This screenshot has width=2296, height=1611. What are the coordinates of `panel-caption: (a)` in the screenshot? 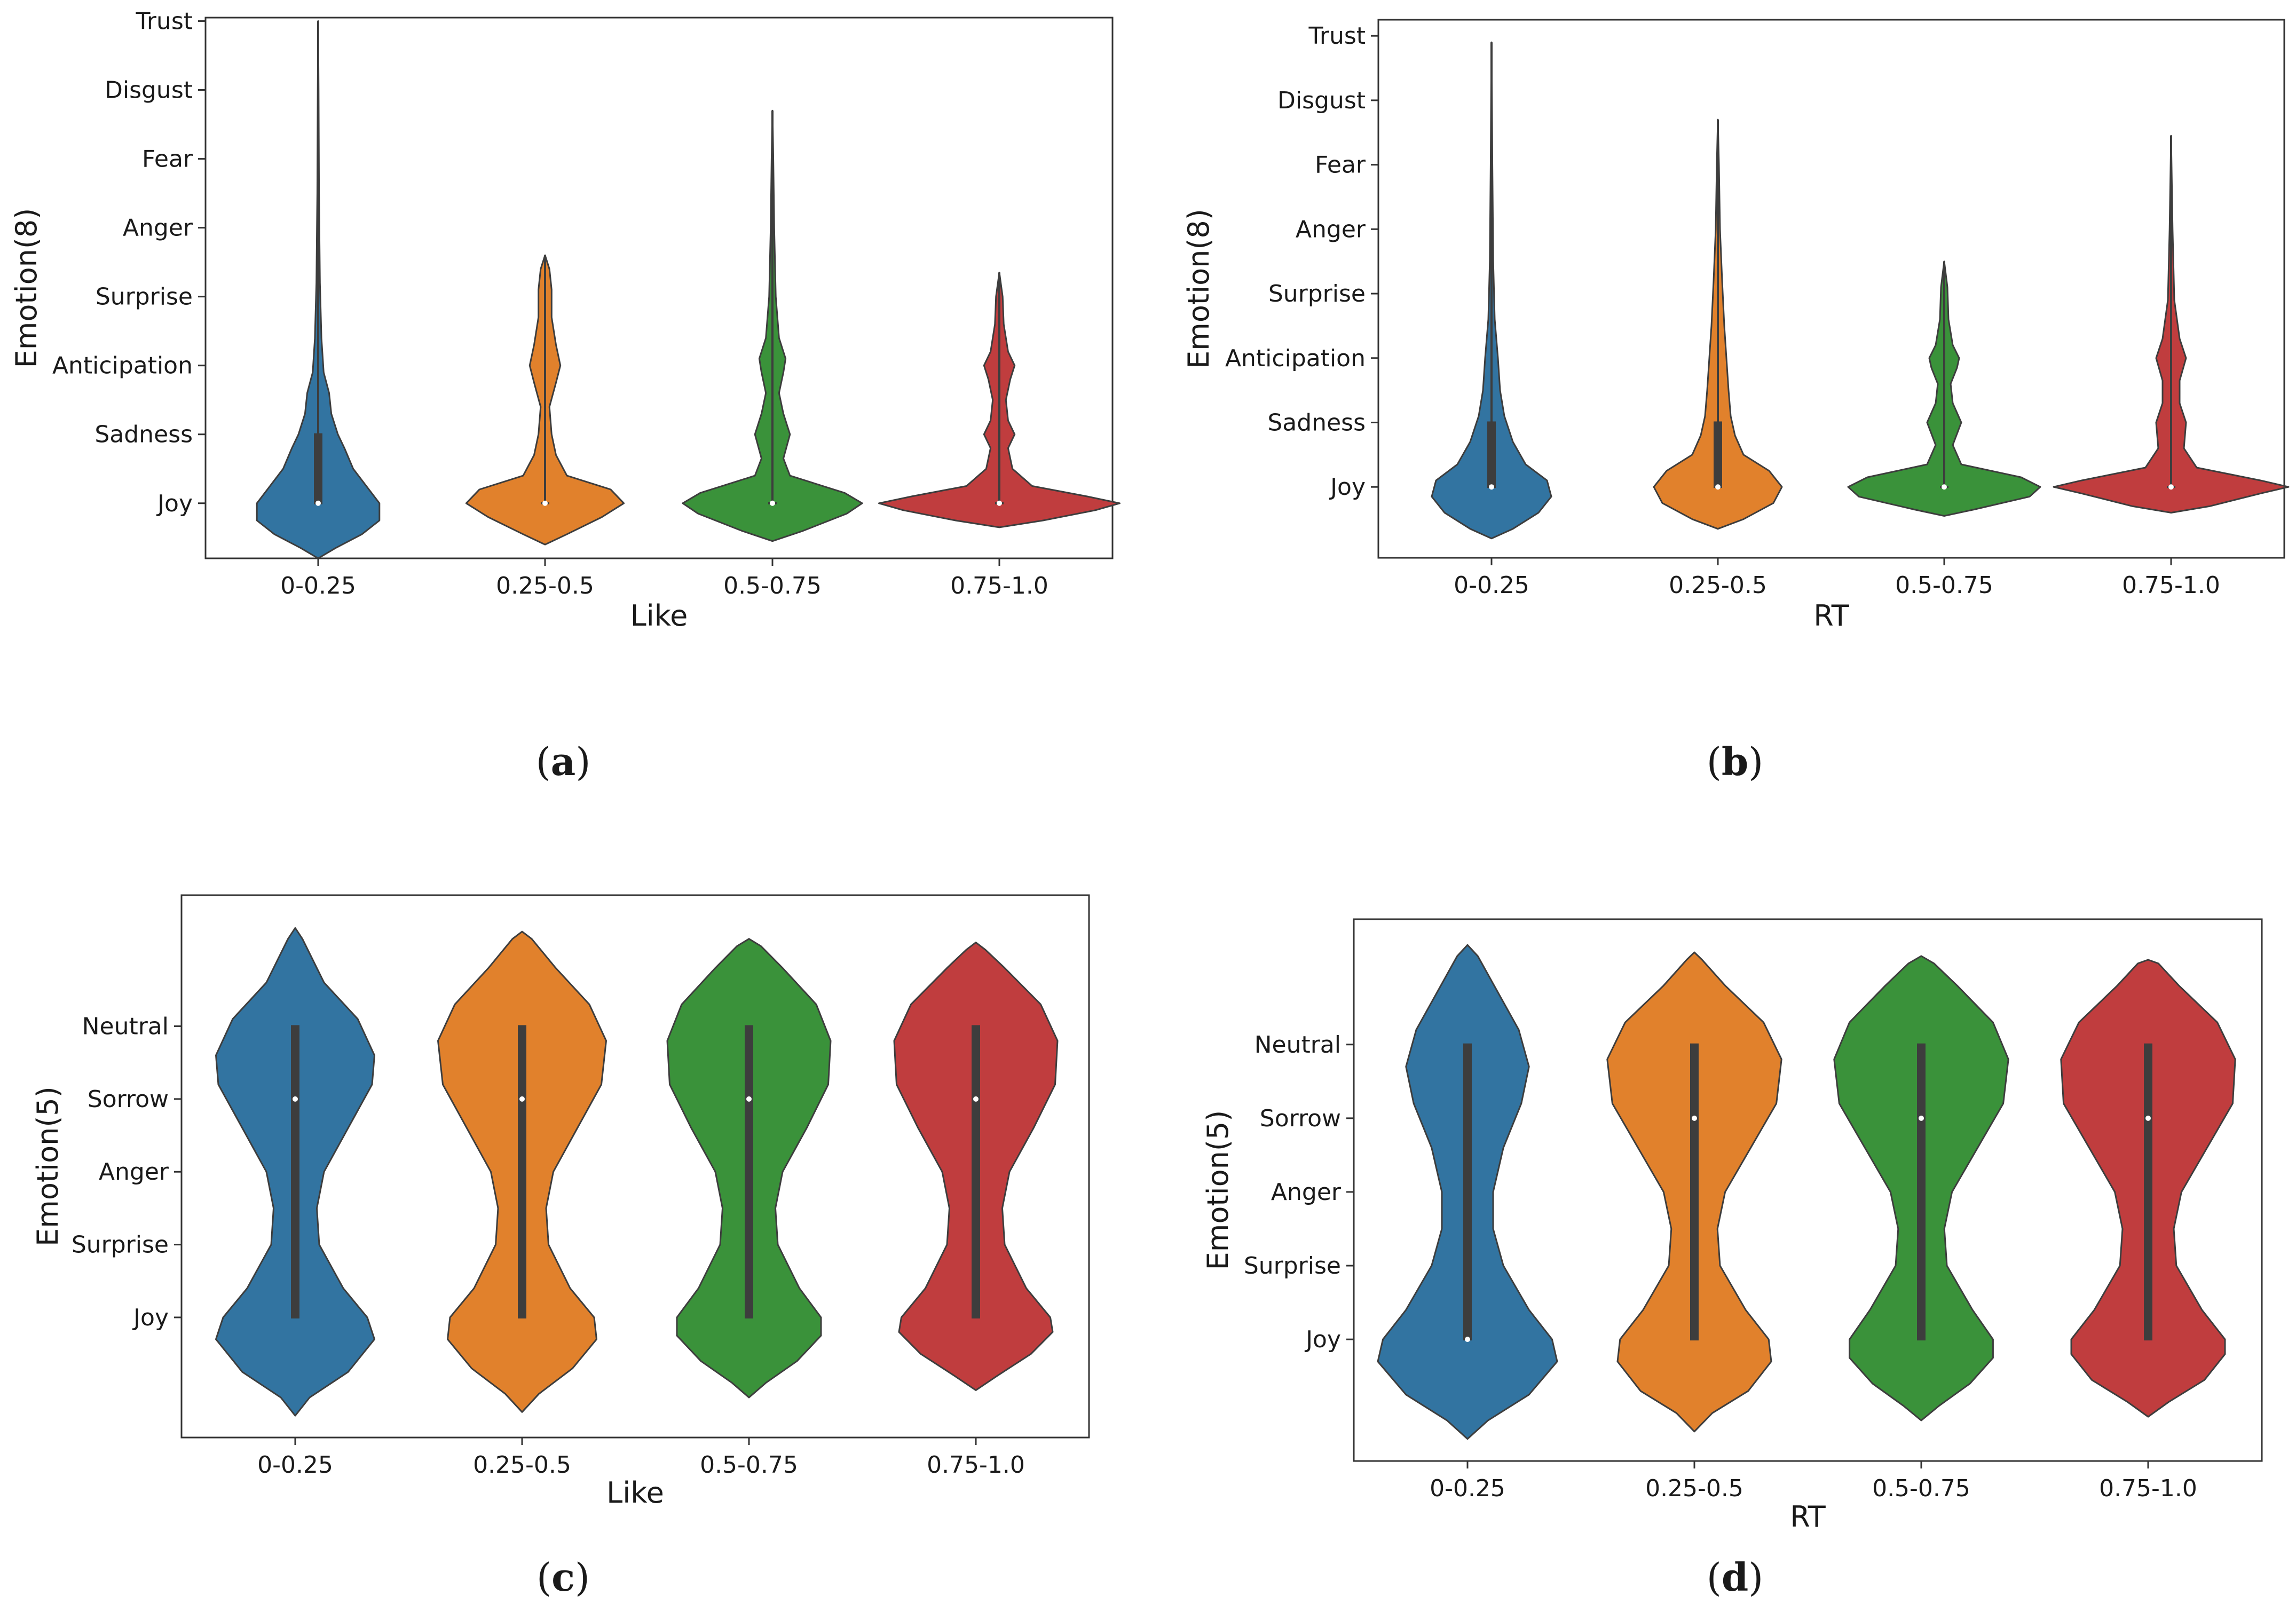 It's located at (563, 761).